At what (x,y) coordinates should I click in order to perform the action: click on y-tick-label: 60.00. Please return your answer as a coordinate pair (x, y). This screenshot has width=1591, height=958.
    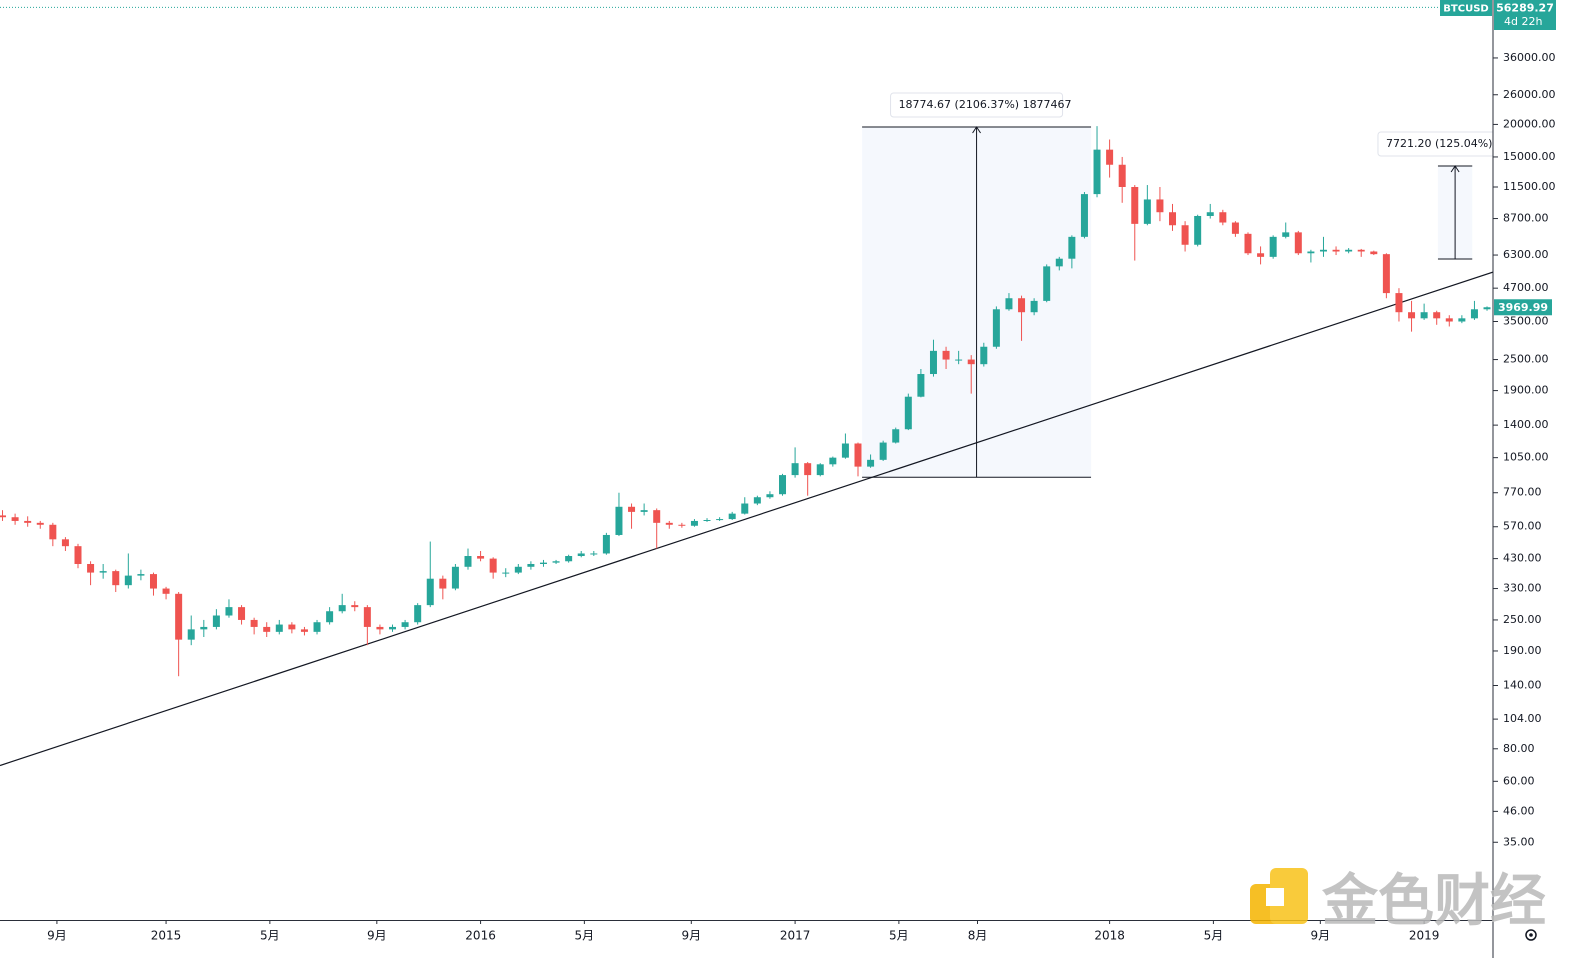
    Looking at the image, I should click on (1519, 780).